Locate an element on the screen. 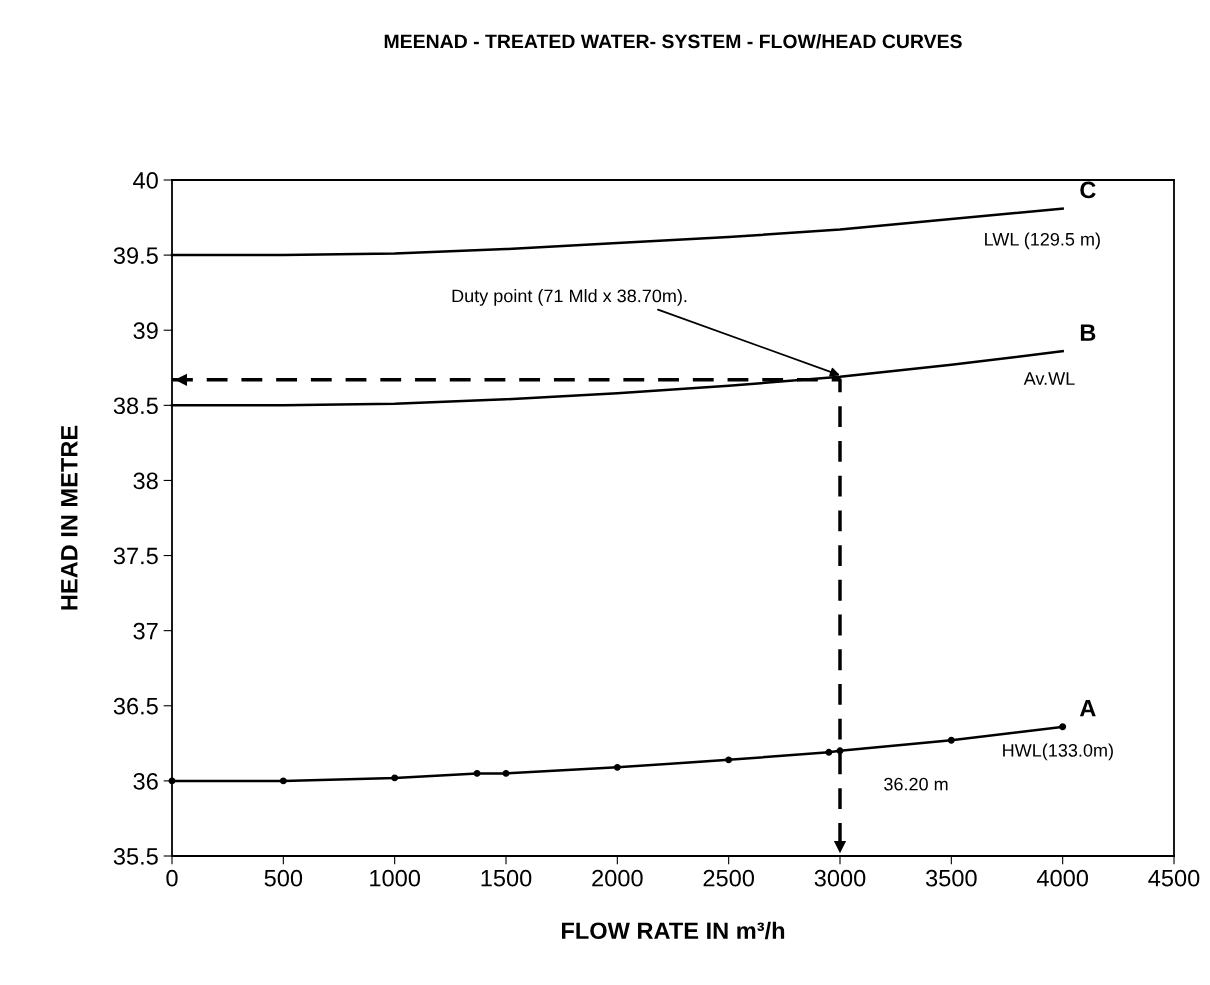 This screenshot has height=985, width=1210. y-tick-label: 35.5 is located at coordinates (135, 856).